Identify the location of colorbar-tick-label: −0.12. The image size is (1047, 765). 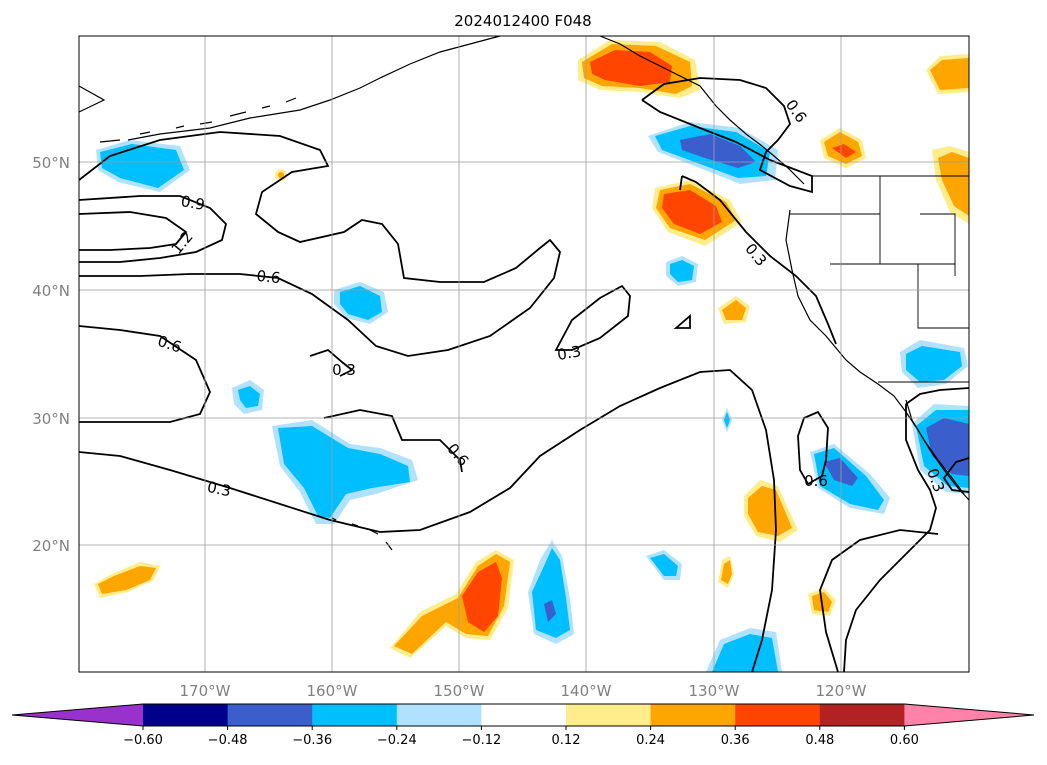
(481, 740).